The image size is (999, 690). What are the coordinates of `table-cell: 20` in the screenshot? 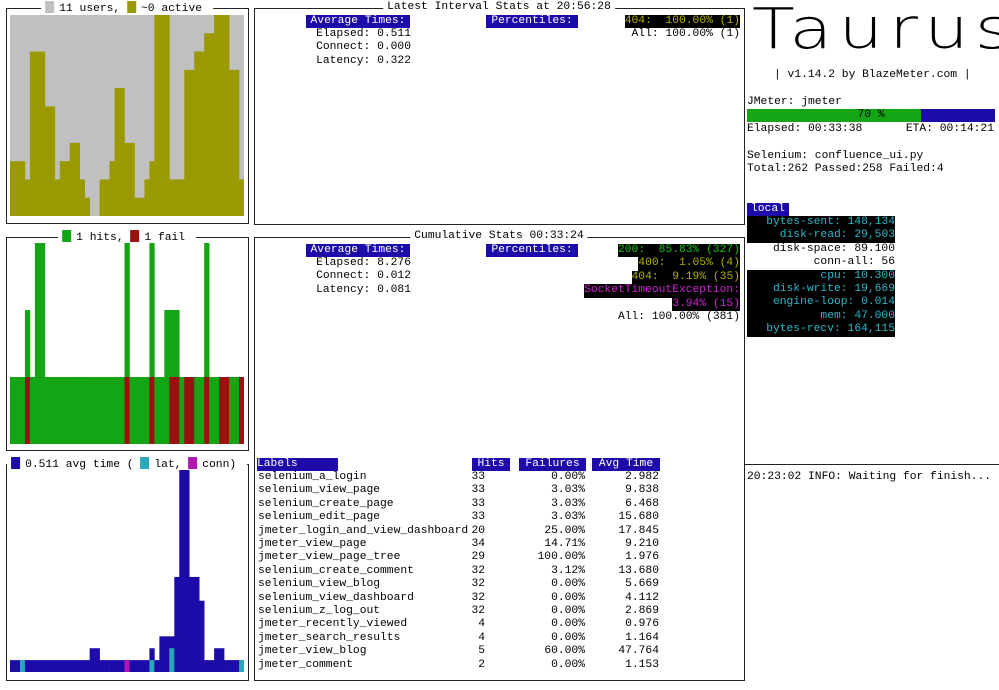 It's located at (478, 530).